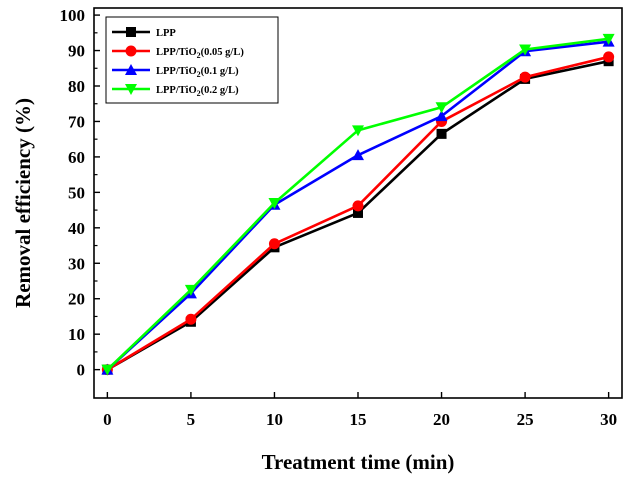 The height and width of the screenshot is (481, 632). I want to click on legend-label-tail: (0.05 g/L), so click(223, 52).